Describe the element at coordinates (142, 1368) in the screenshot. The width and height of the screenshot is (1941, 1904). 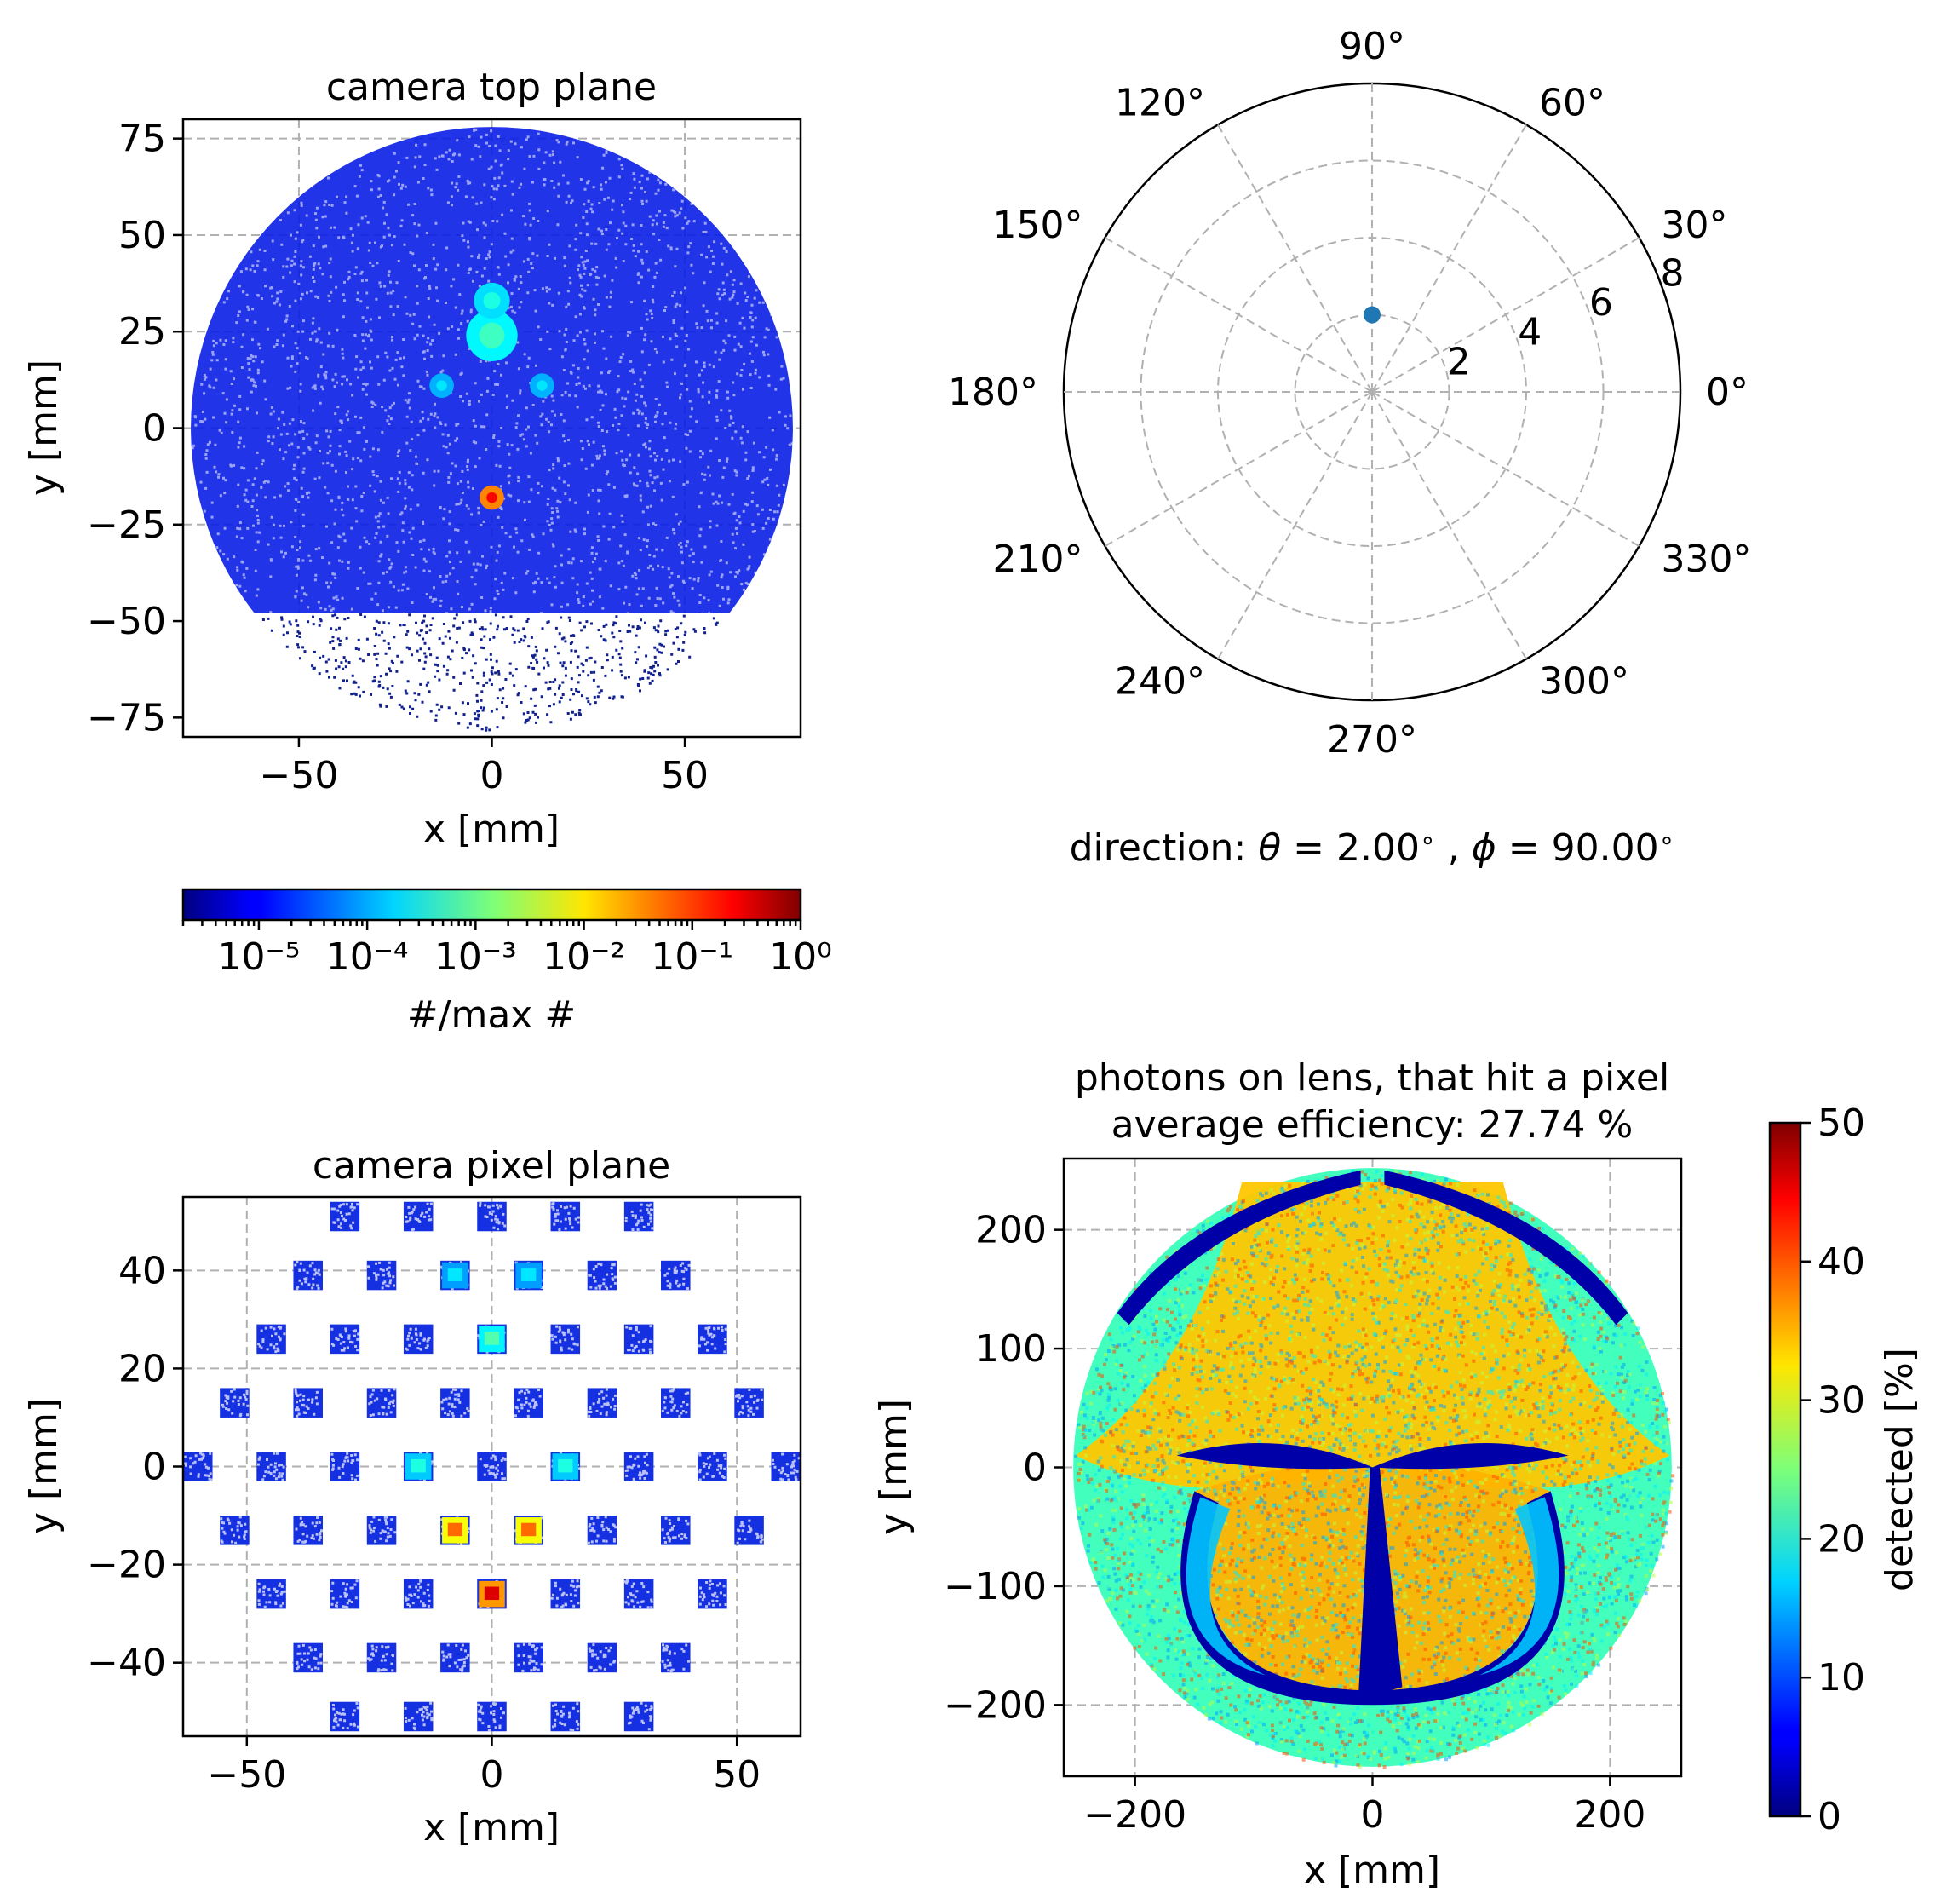
I see `pixel-plane-ytick-label: 20` at that location.